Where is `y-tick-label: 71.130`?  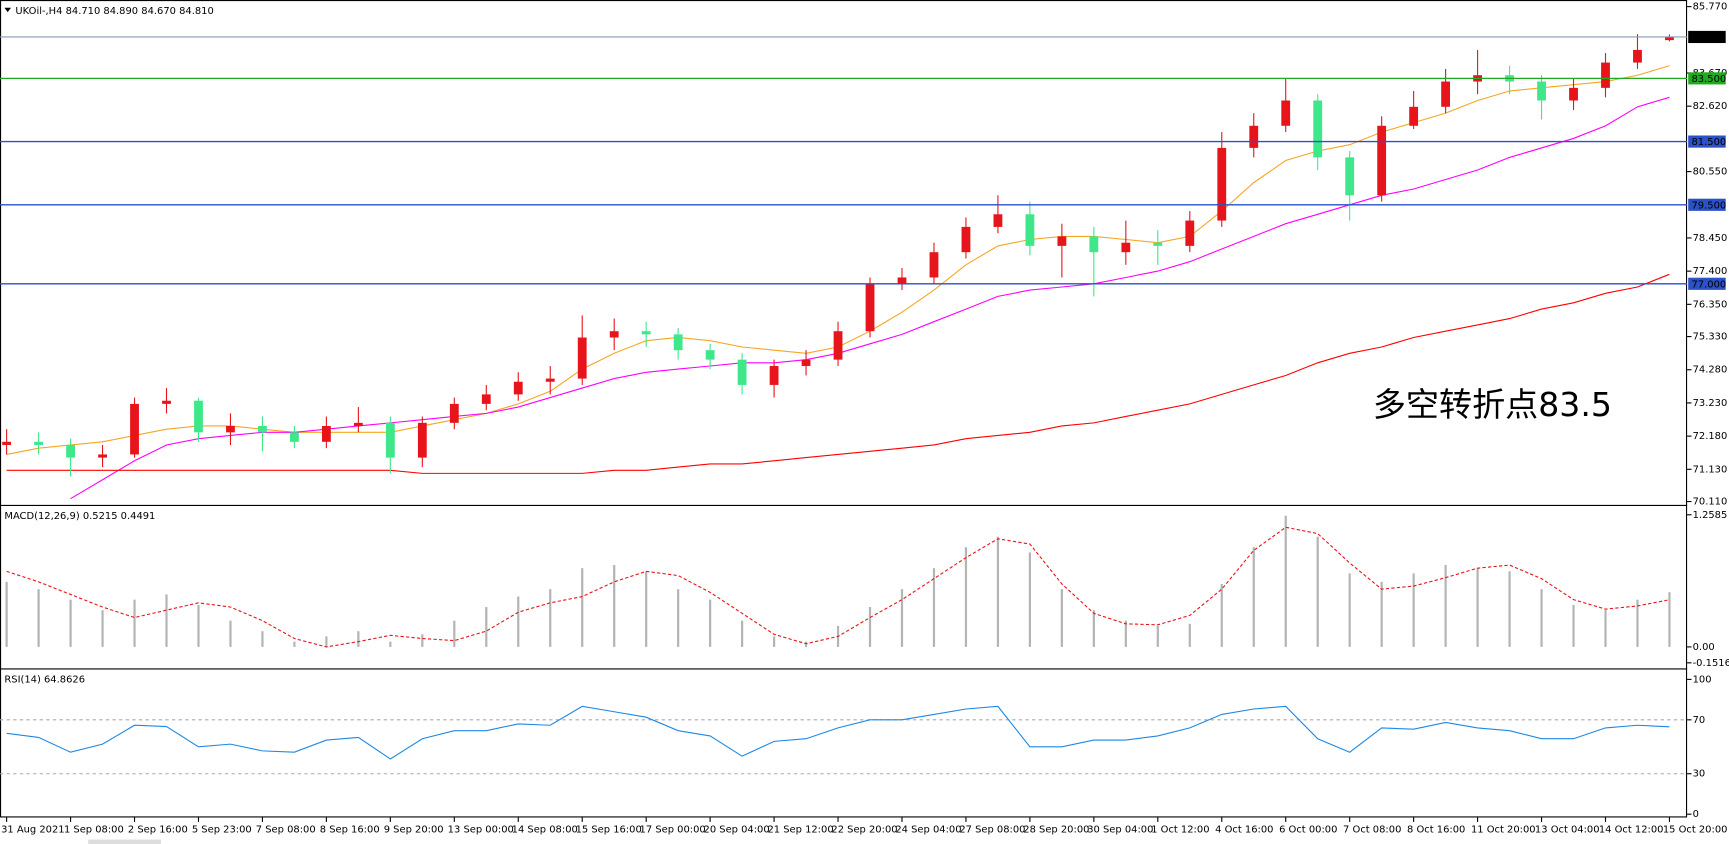
y-tick-label: 71.130 is located at coordinates (1710, 469).